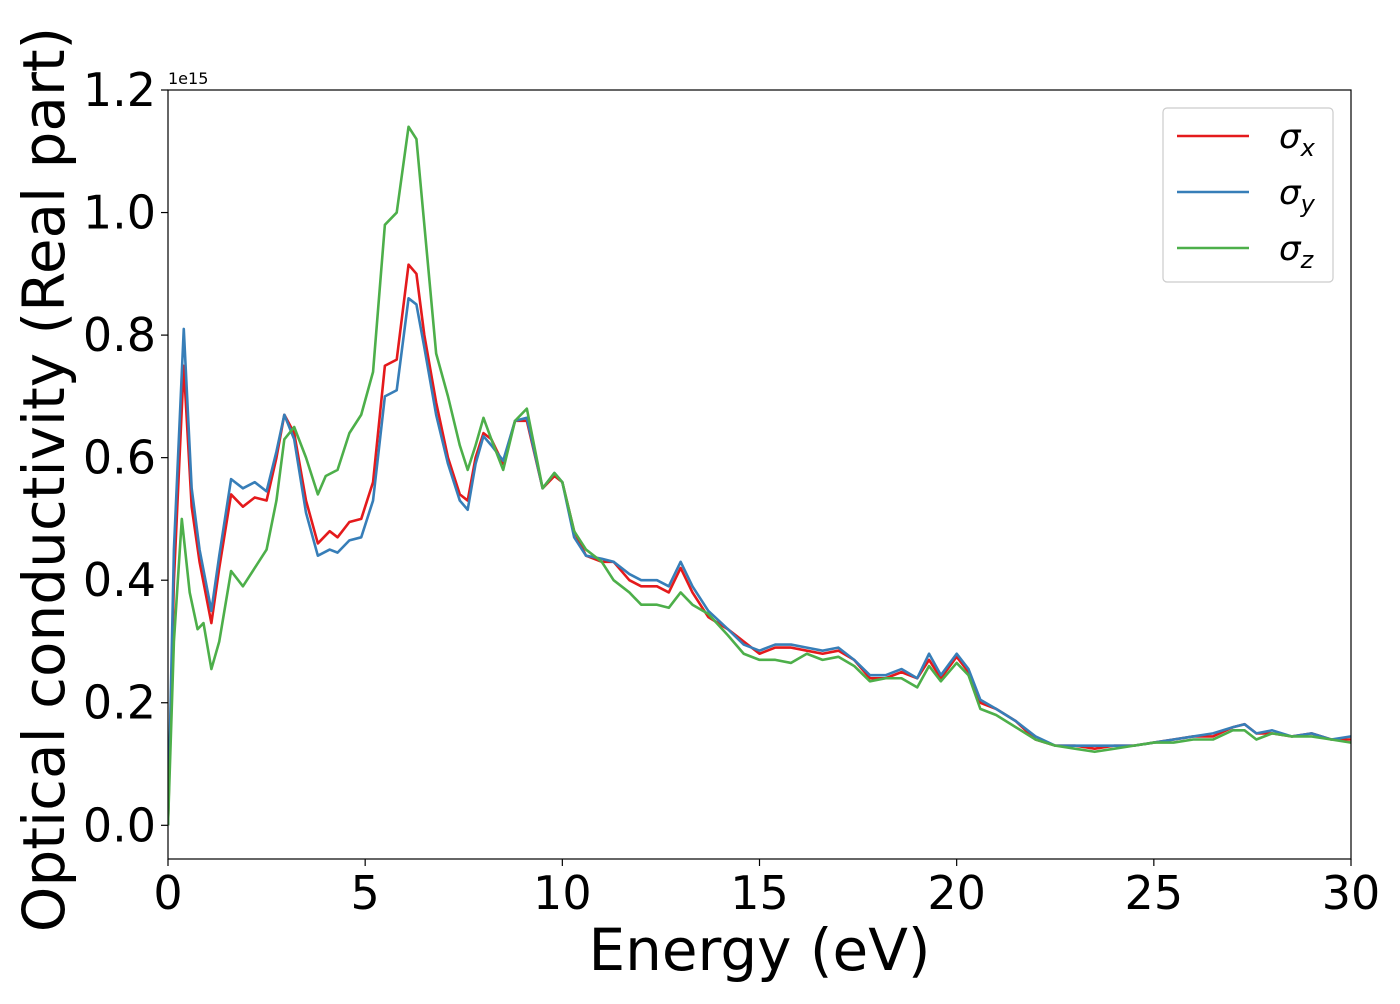 The width and height of the screenshot is (1400, 1004). What do you see at coordinates (119, 335) in the screenshot?
I see `y-tick-label: 0.8` at bounding box center [119, 335].